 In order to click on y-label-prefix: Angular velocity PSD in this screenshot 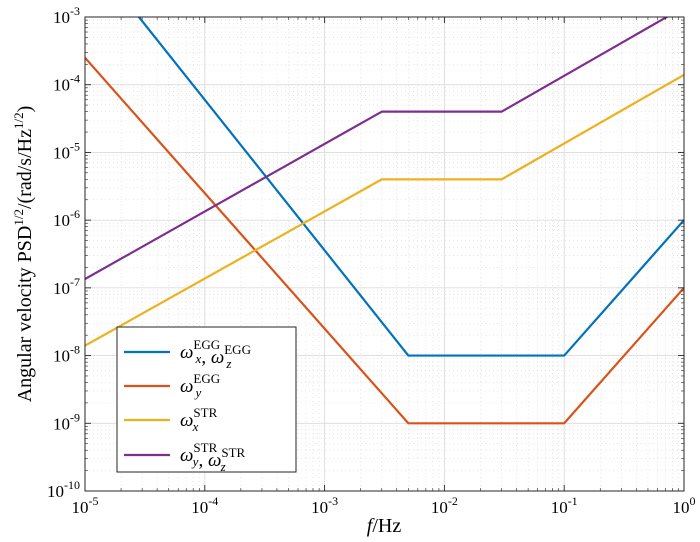, I will do `click(25, 314)`.